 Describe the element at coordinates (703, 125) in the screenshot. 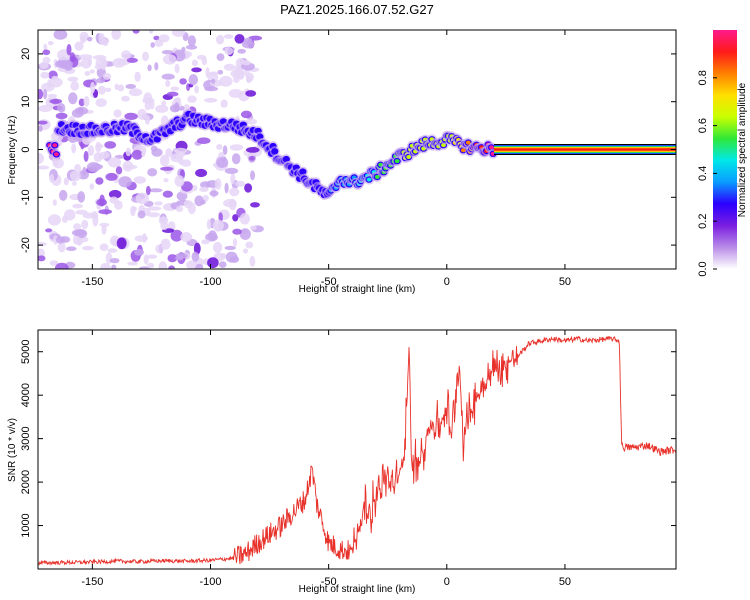

I see `colorbar-tick-label: 0.6` at that location.